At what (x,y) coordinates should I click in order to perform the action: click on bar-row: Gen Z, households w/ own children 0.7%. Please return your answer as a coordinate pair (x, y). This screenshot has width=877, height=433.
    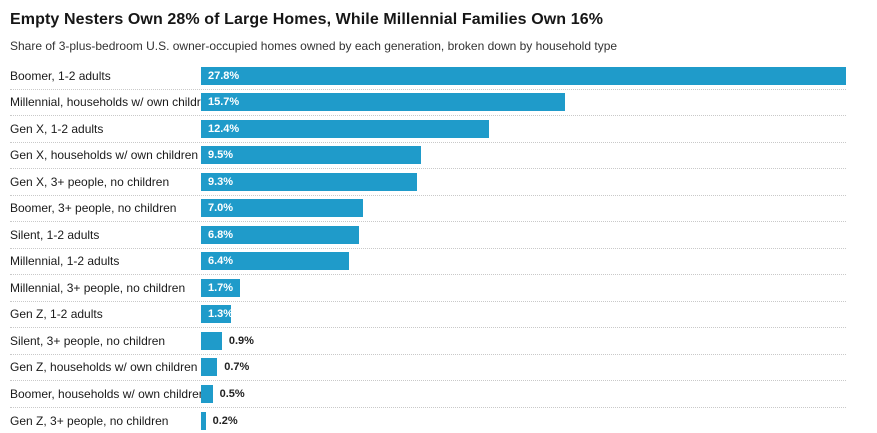
    Looking at the image, I should click on (428, 368).